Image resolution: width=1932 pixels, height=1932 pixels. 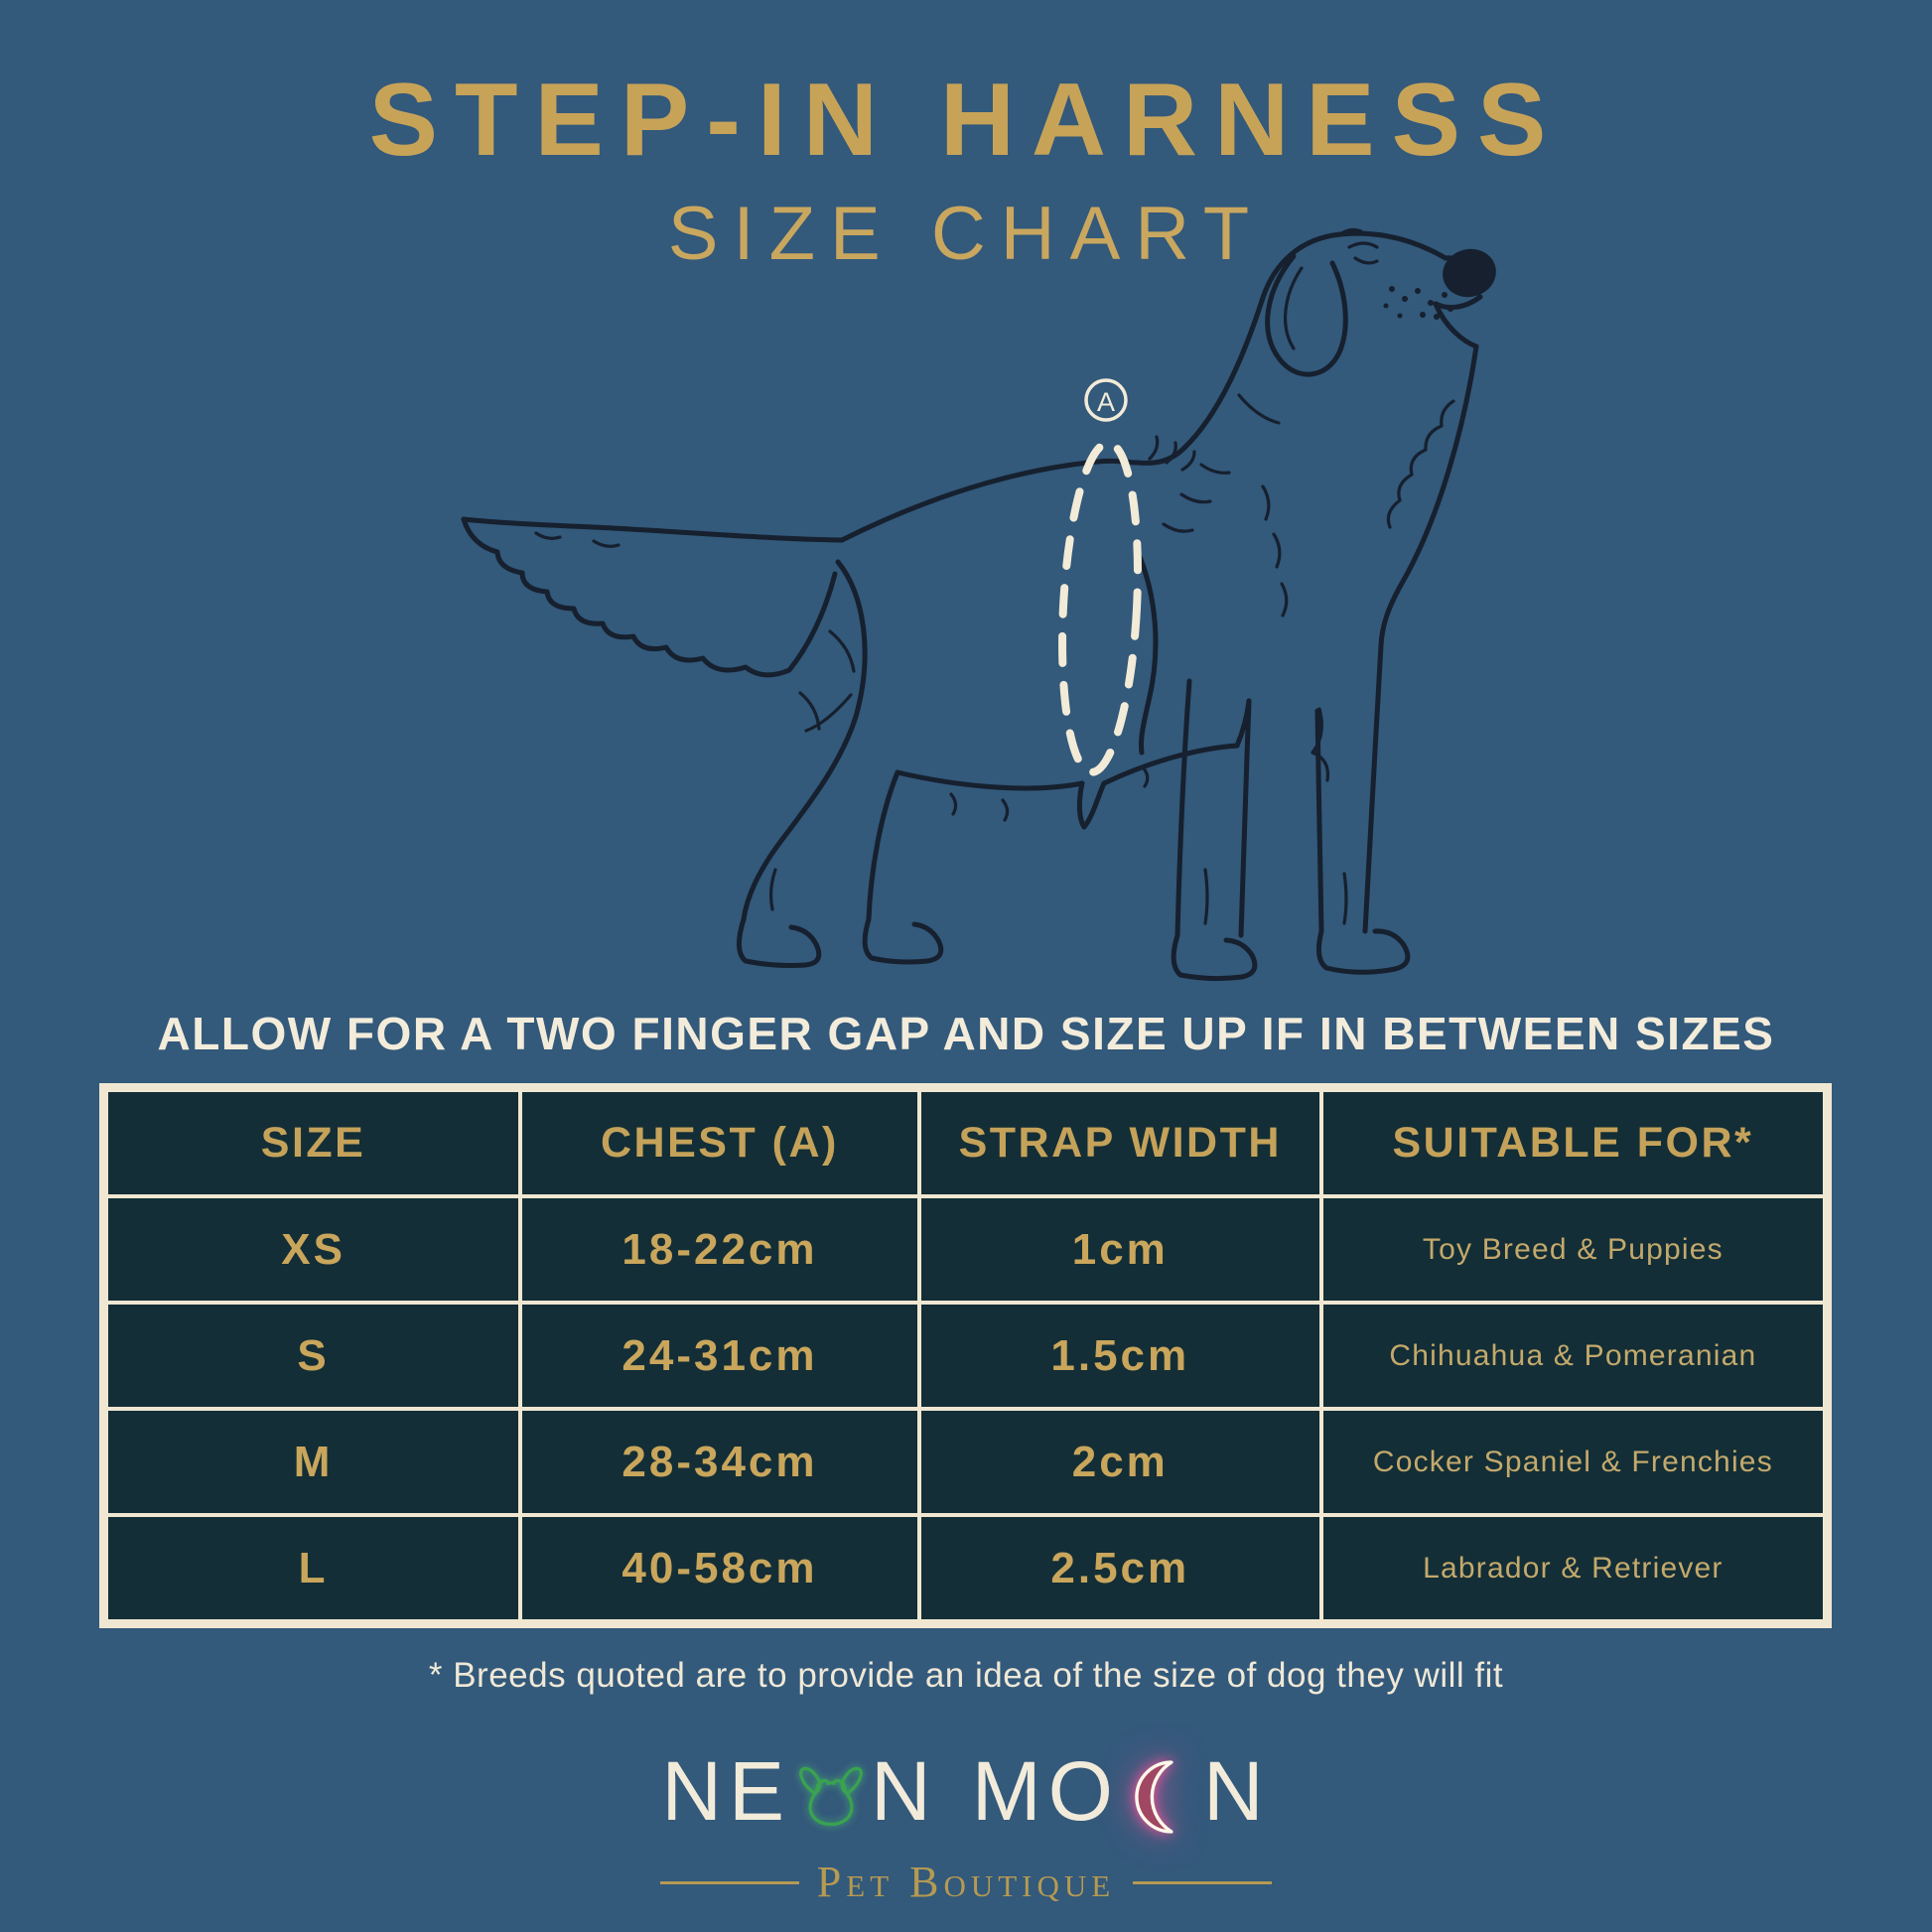 I want to click on column-header-size: SIZE, so click(x=313, y=1143).